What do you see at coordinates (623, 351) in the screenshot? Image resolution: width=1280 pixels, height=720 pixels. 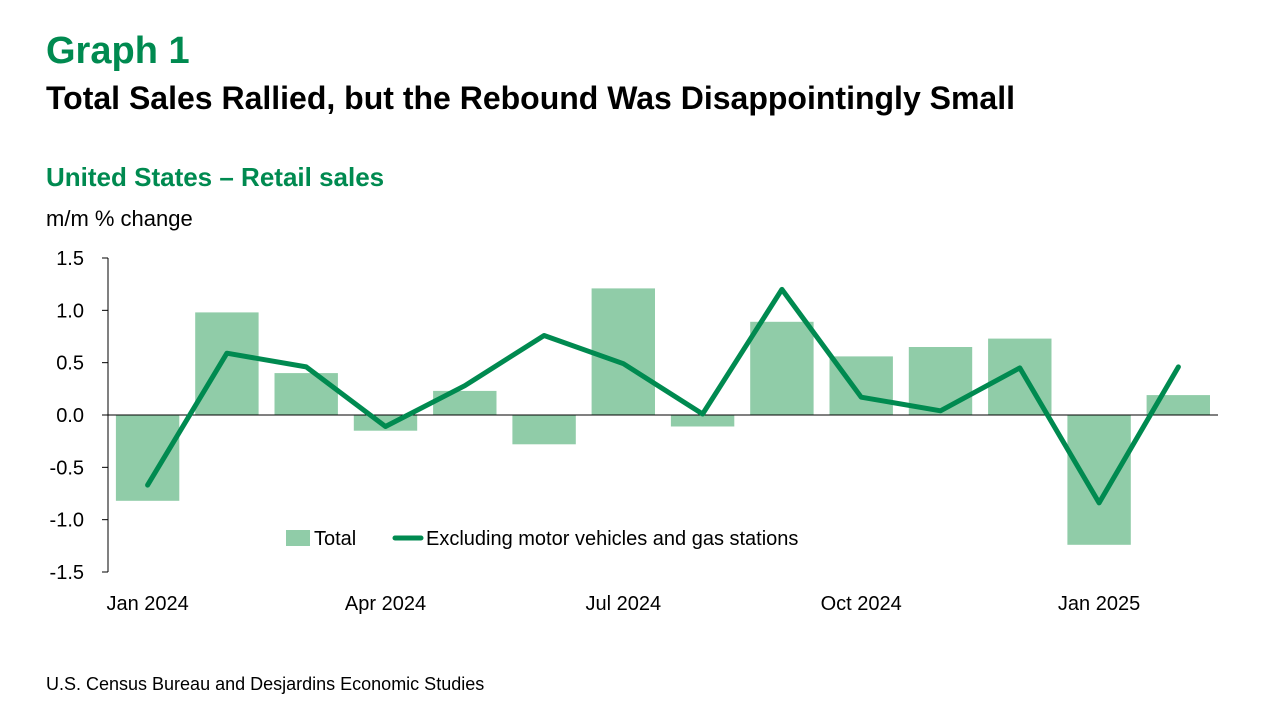 I see `bar-jul-2024` at bounding box center [623, 351].